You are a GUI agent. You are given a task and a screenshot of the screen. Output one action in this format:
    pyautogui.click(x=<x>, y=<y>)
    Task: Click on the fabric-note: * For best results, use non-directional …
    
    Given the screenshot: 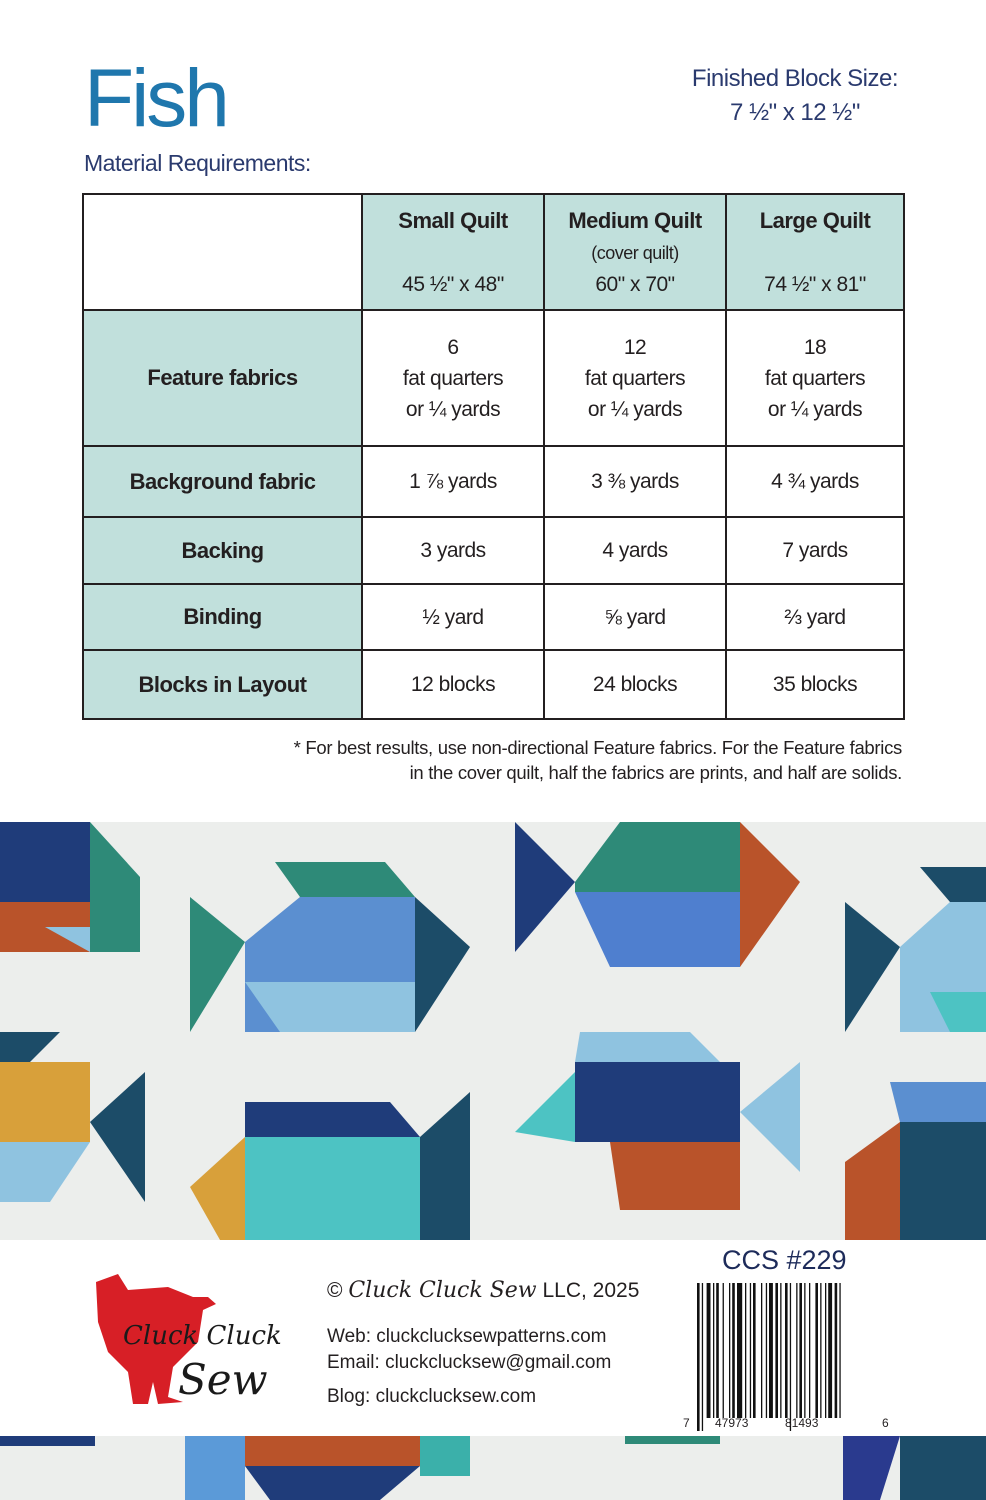 What is the action you would take?
    pyautogui.click(x=598, y=760)
    